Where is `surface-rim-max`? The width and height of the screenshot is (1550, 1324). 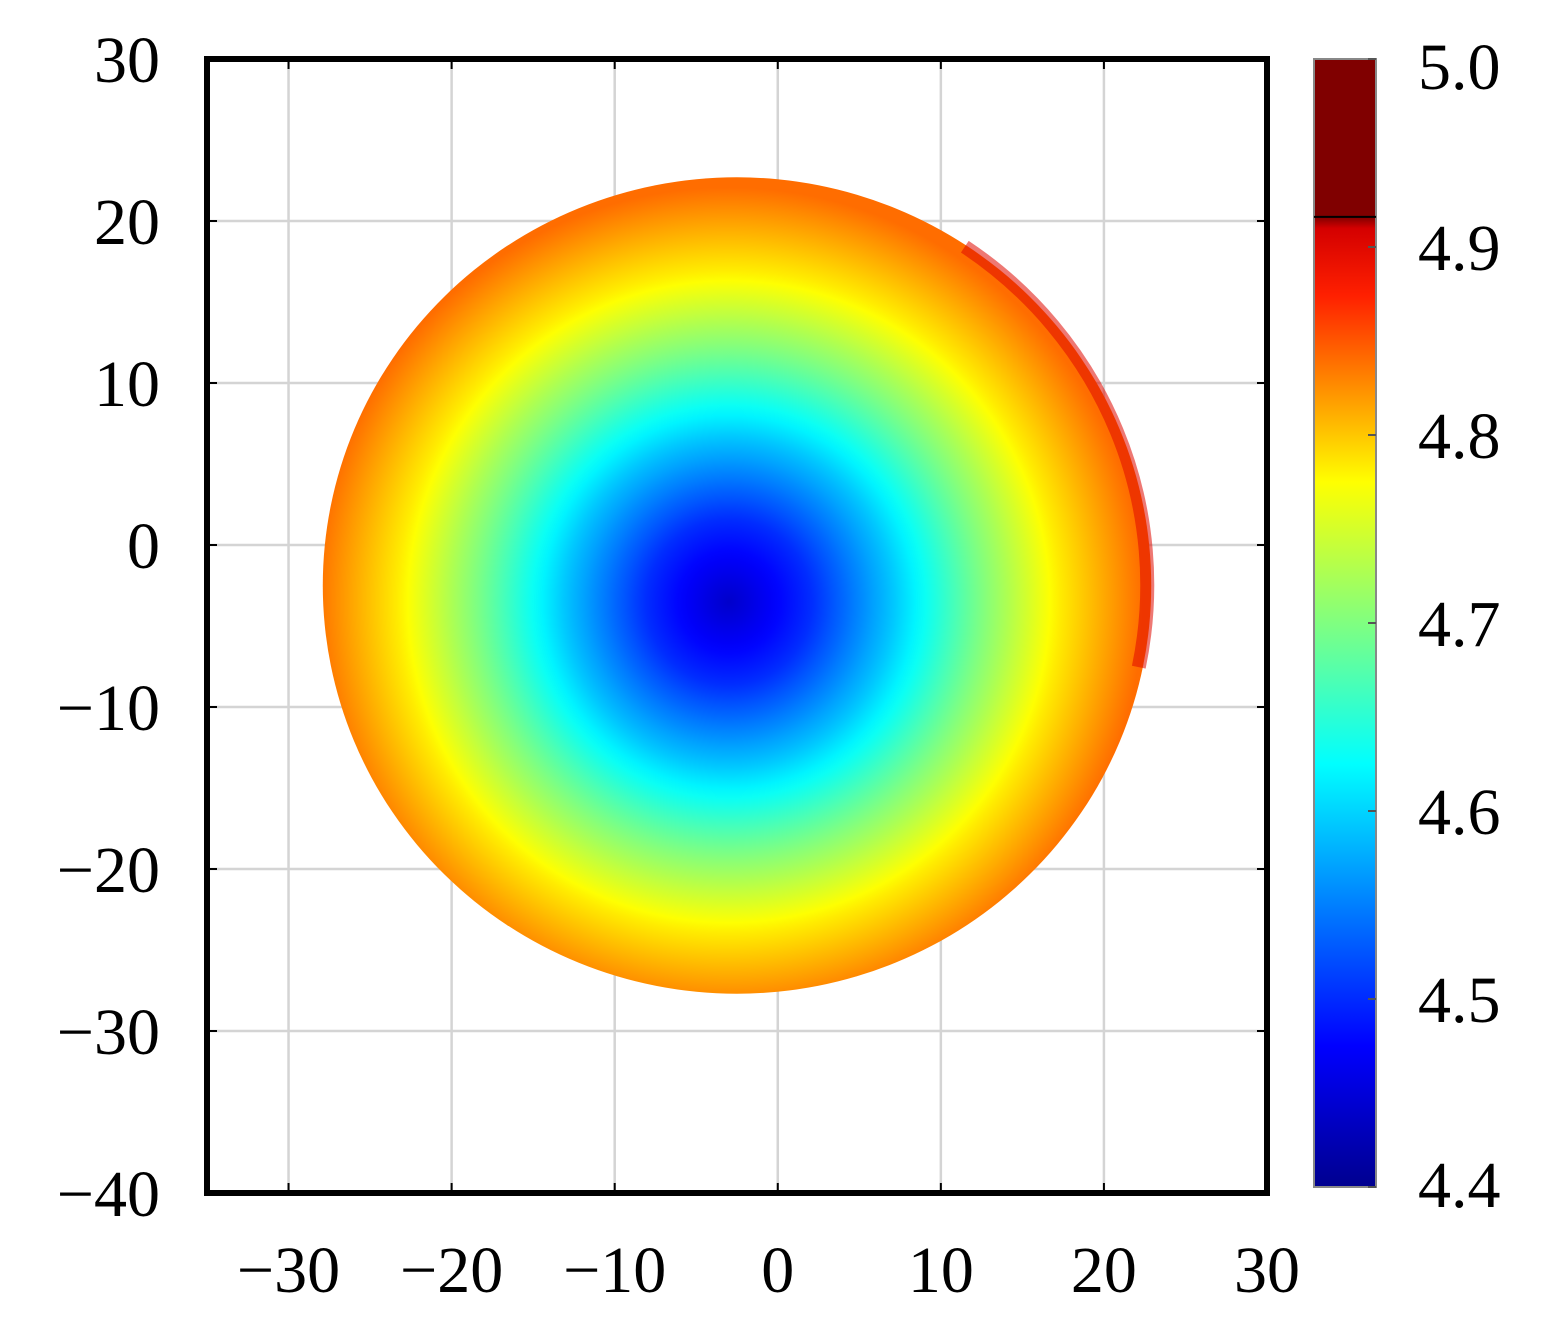
surface-rim-max is located at coordinates (1057, 454).